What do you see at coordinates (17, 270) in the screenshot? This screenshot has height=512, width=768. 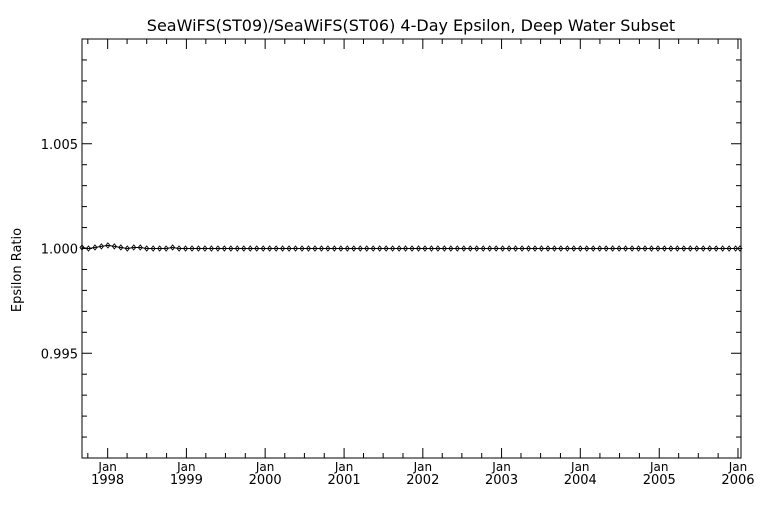 I see `y-axis-label: Epsilon Ratio` at bounding box center [17, 270].